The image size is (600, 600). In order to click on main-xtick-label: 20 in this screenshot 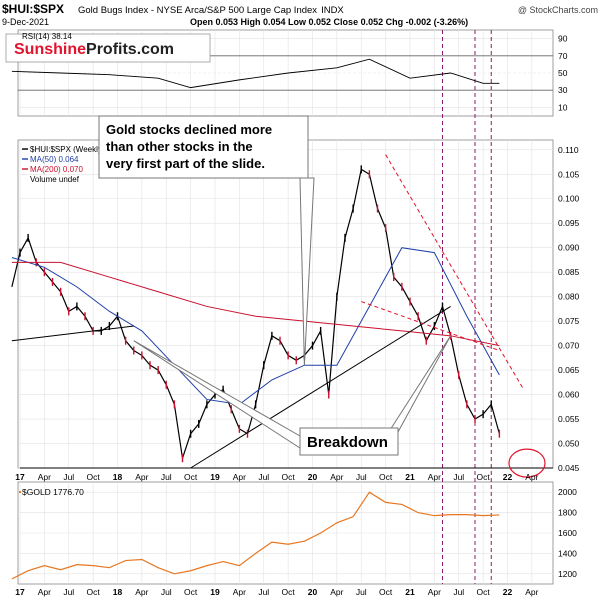, I will do `click(313, 477)`.